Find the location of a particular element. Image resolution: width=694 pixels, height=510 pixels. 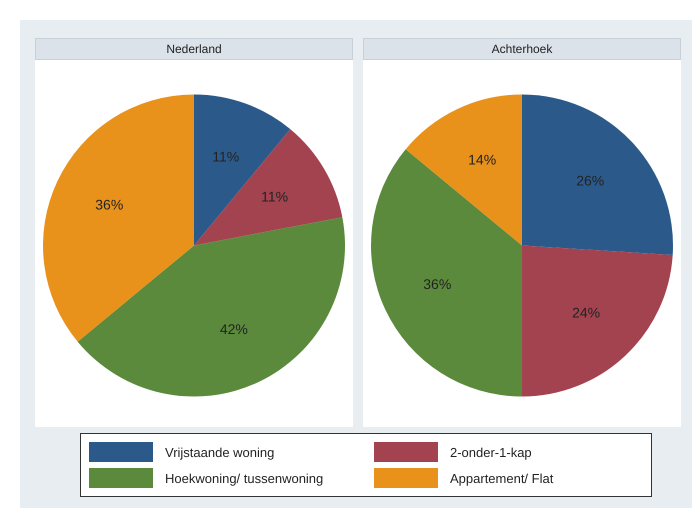

chart-title: Nederland is located at coordinates (194, 49).